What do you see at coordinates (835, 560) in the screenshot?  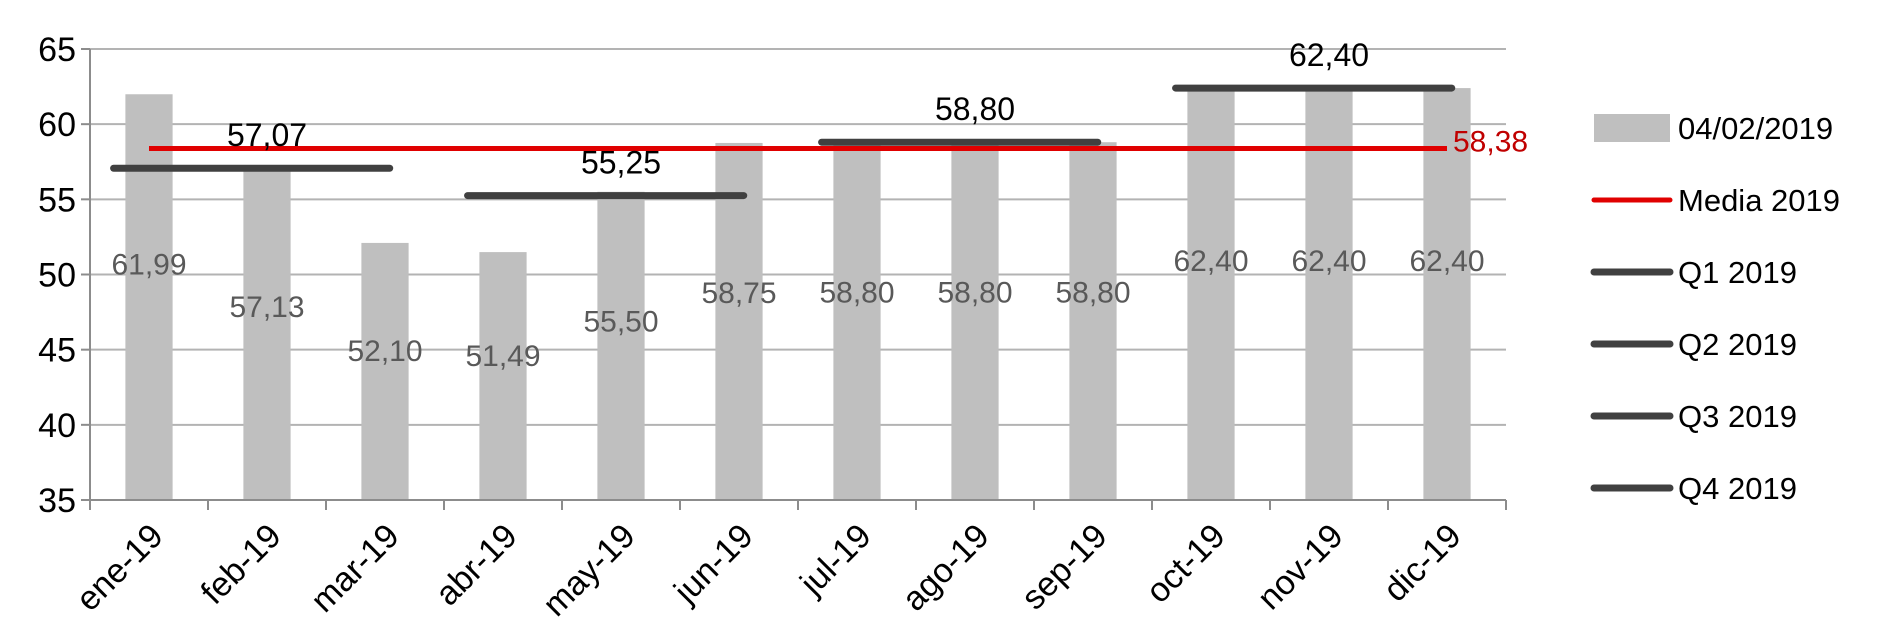 I see `x-tick-label: jul-19` at bounding box center [835, 560].